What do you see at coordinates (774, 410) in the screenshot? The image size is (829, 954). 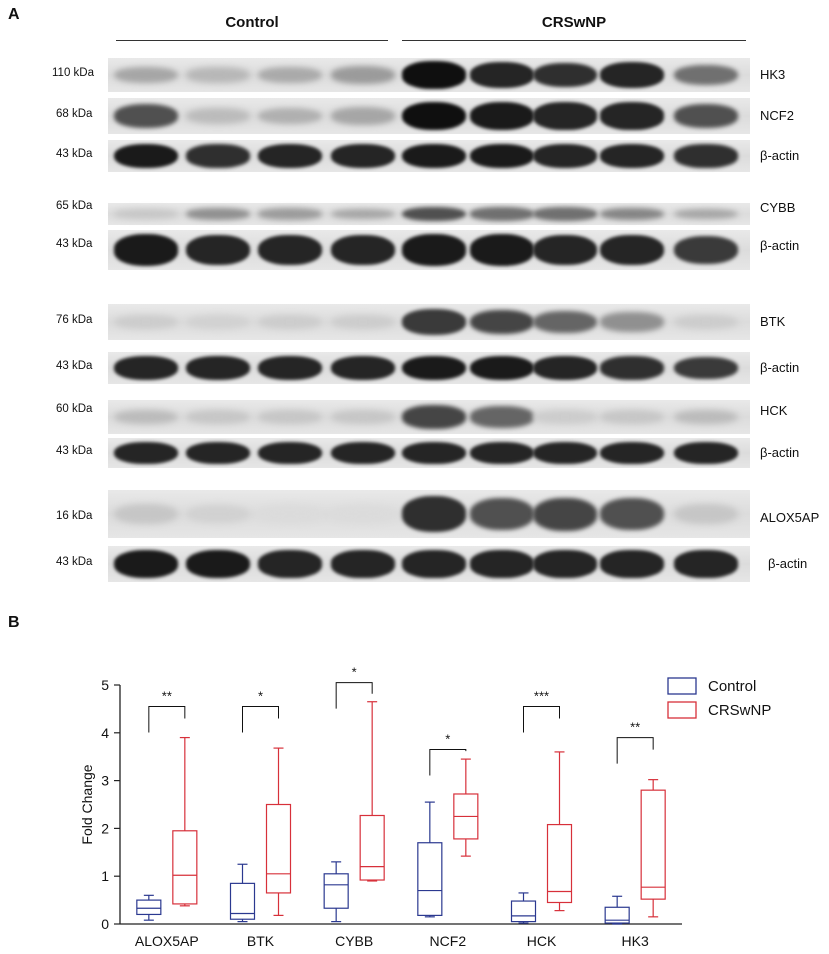 I see `protein-label: HCK` at bounding box center [774, 410].